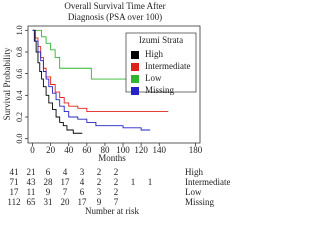 The width and height of the screenshot is (320, 240). Describe the element at coordinates (66, 202) in the screenshot. I see `risk-count: 20` at that location.